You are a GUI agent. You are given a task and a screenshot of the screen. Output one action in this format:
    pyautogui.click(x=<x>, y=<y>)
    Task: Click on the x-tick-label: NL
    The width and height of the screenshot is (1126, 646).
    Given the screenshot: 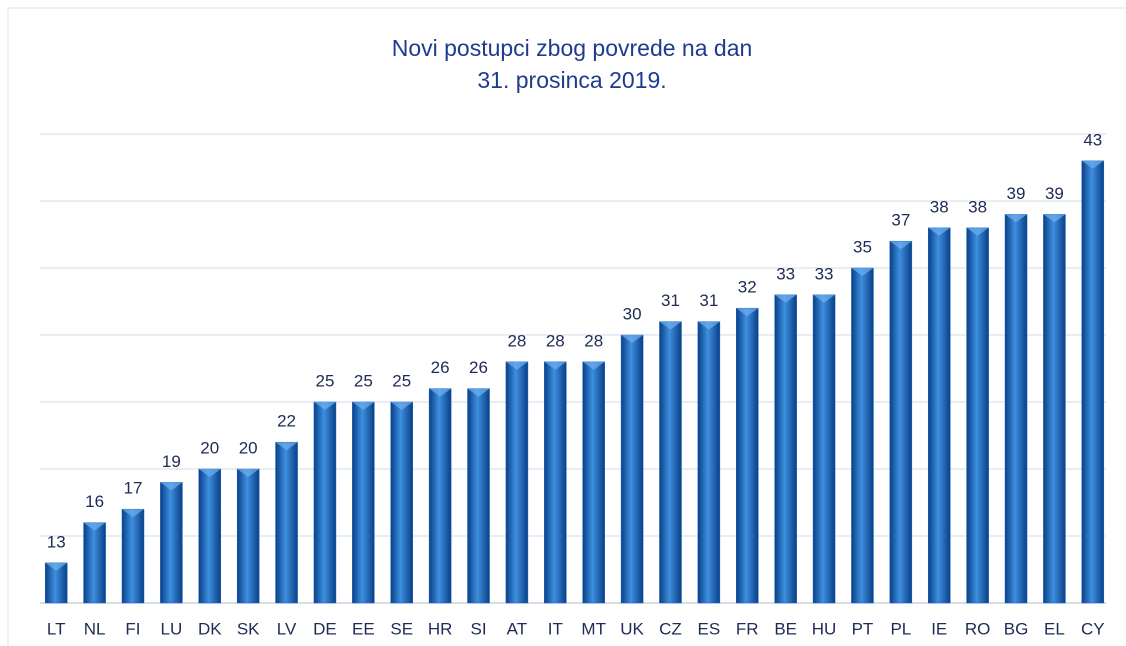 What is the action you would take?
    pyautogui.click(x=95, y=628)
    